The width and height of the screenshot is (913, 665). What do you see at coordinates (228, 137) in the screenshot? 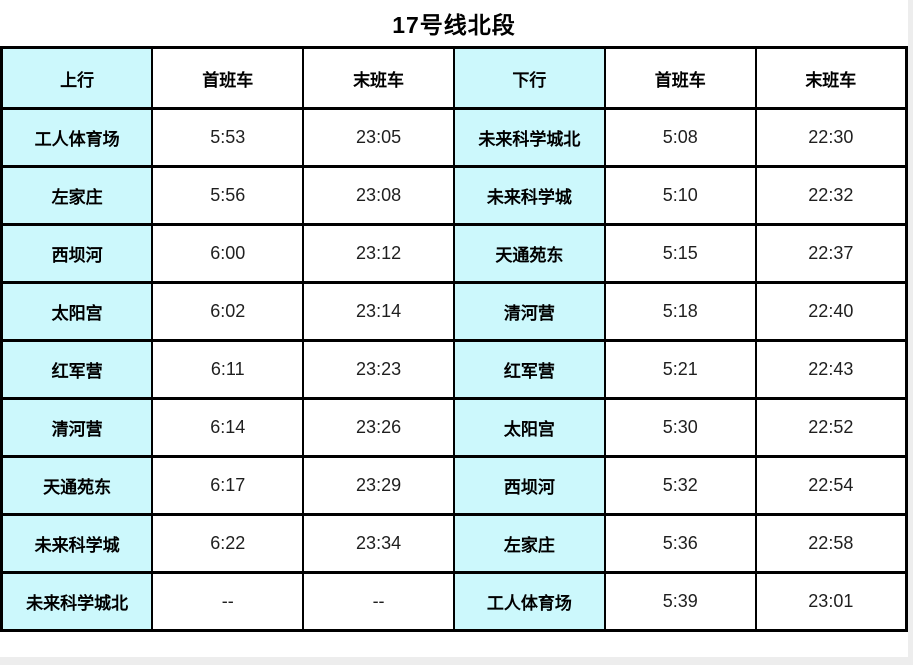
I see `up-first-cell: 5:53` at bounding box center [228, 137].